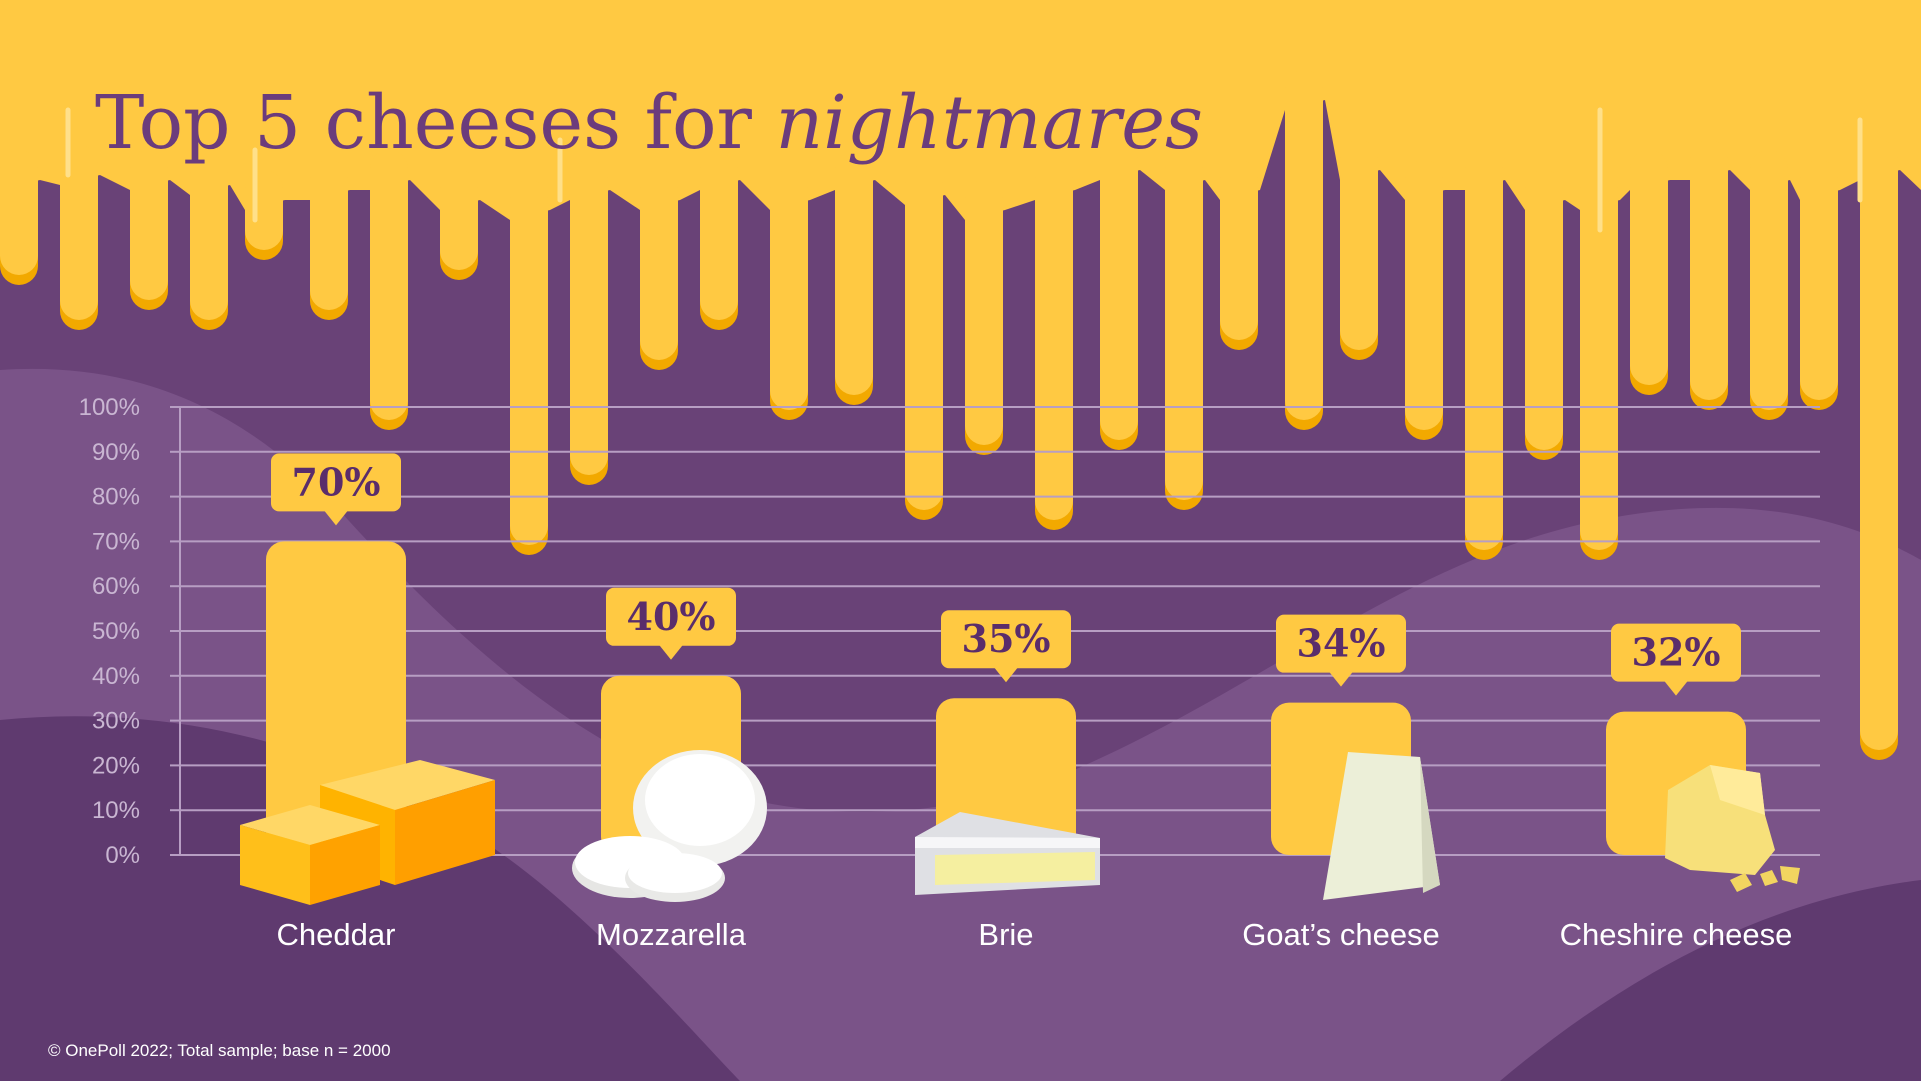  I want to click on y-tick-label: 60%, so click(116, 586).